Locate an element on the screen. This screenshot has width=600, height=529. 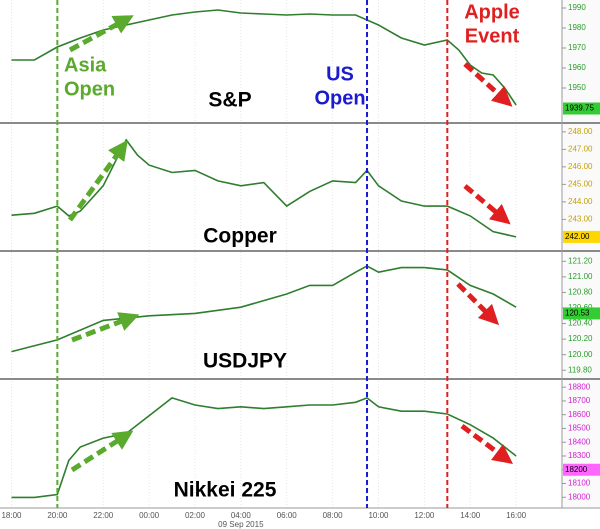
y-tick-label: 245.00 is located at coordinates (580, 183).